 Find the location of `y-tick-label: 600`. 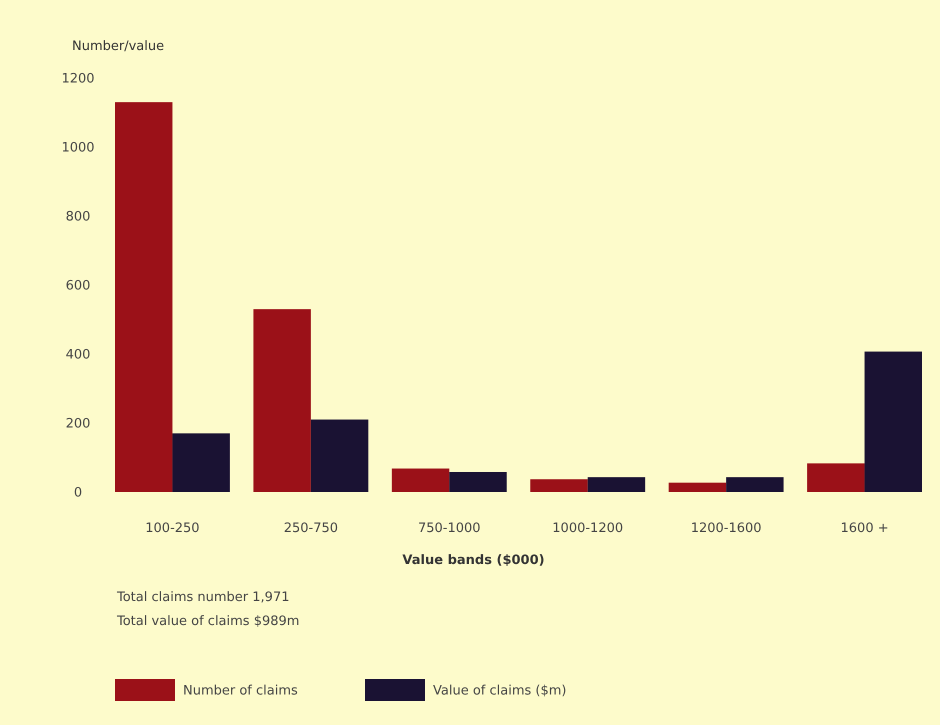

y-tick-label: 600 is located at coordinates (78, 286).